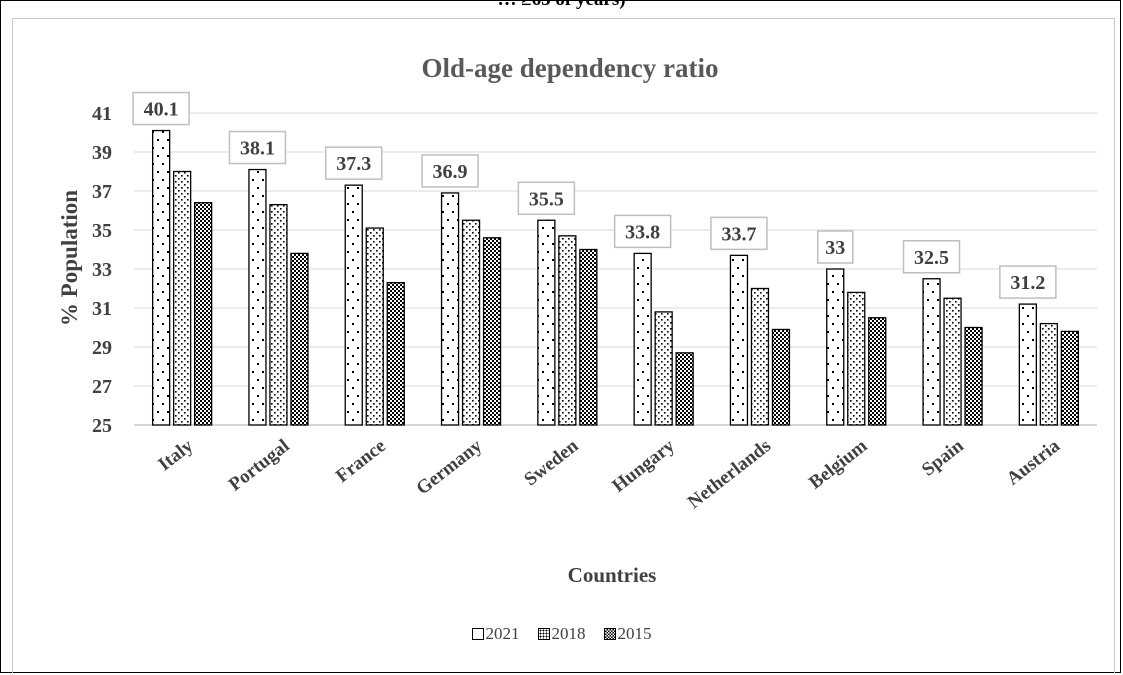 The height and width of the screenshot is (675, 1123). What do you see at coordinates (69, 258) in the screenshot?
I see `y-axis-title: % Population` at bounding box center [69, 258].